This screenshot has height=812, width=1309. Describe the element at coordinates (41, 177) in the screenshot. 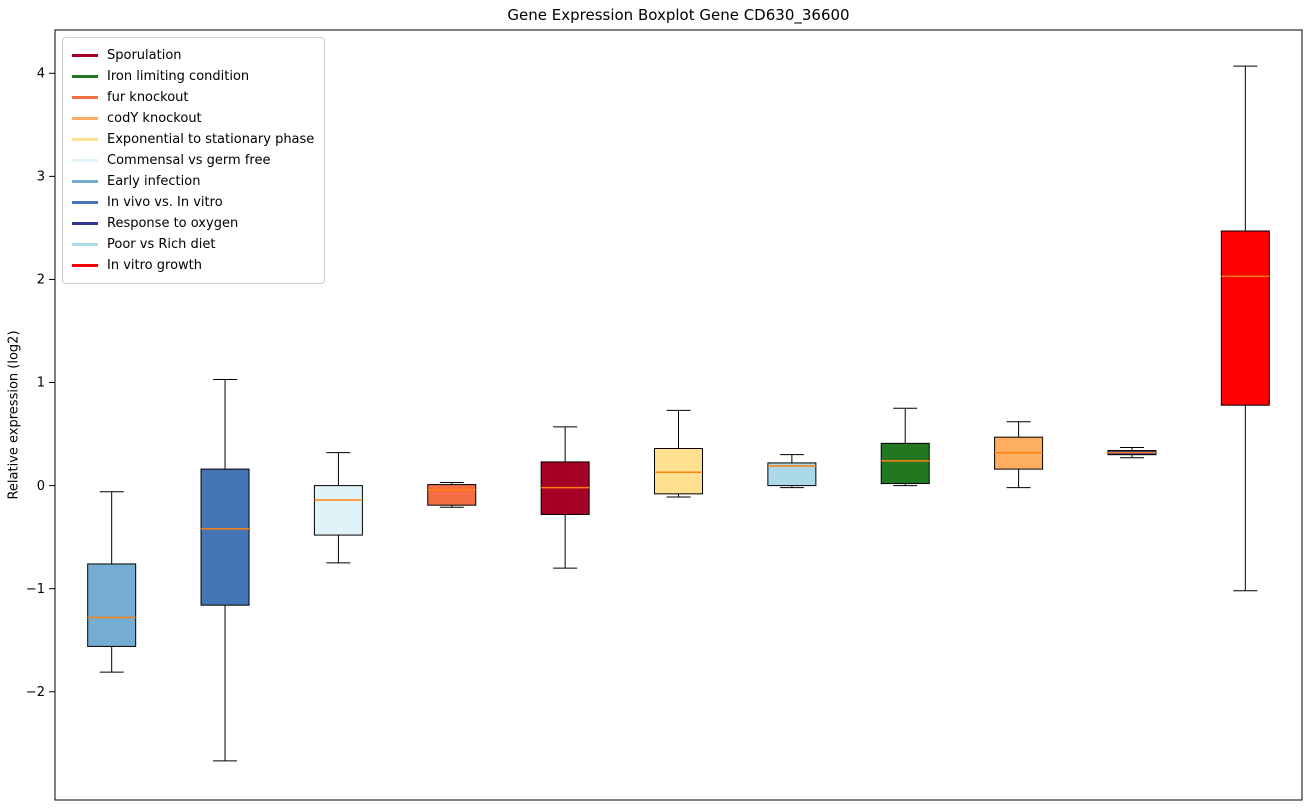

I see `y-tick-label: 3` at that location.